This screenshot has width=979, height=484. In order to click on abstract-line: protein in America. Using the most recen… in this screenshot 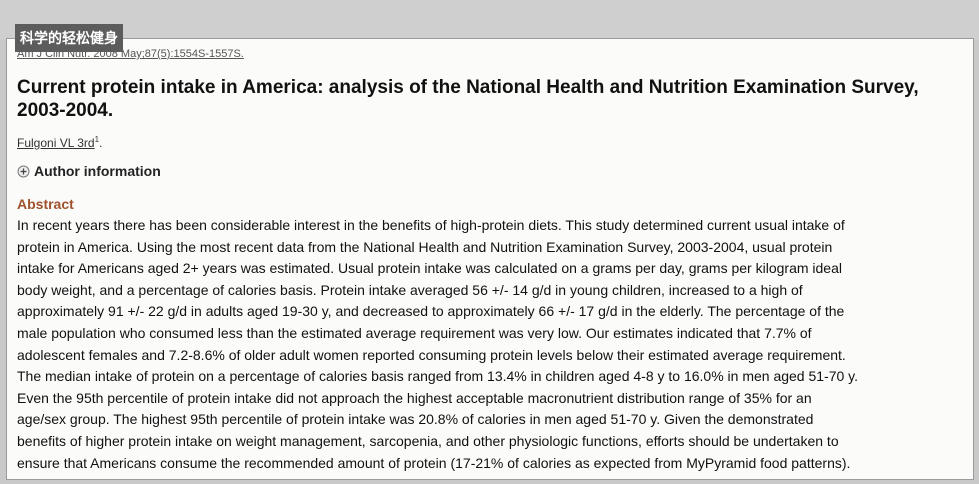, I will do `click(425, 246)`.